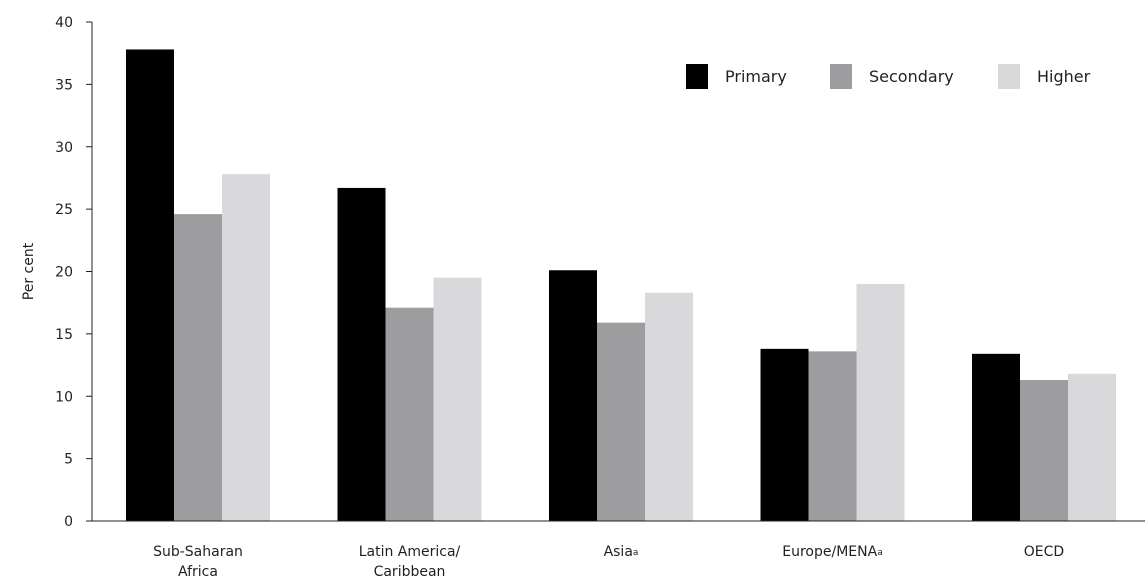  Describe the element at coordinates (64, 397) in the screenshot. I see `y-tick-label: 10` at that location.